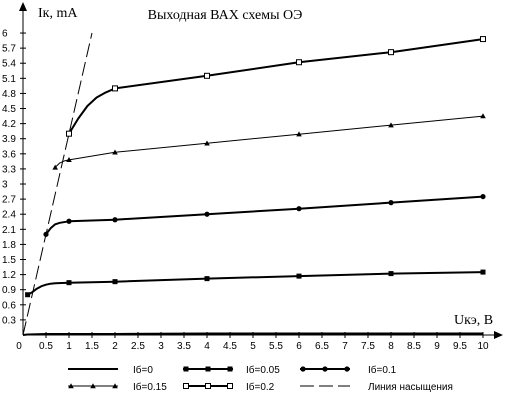  Describe the element at coordinates (263, 370) in the screenshot. I see `legend-label: Iб=0.05` at that location.